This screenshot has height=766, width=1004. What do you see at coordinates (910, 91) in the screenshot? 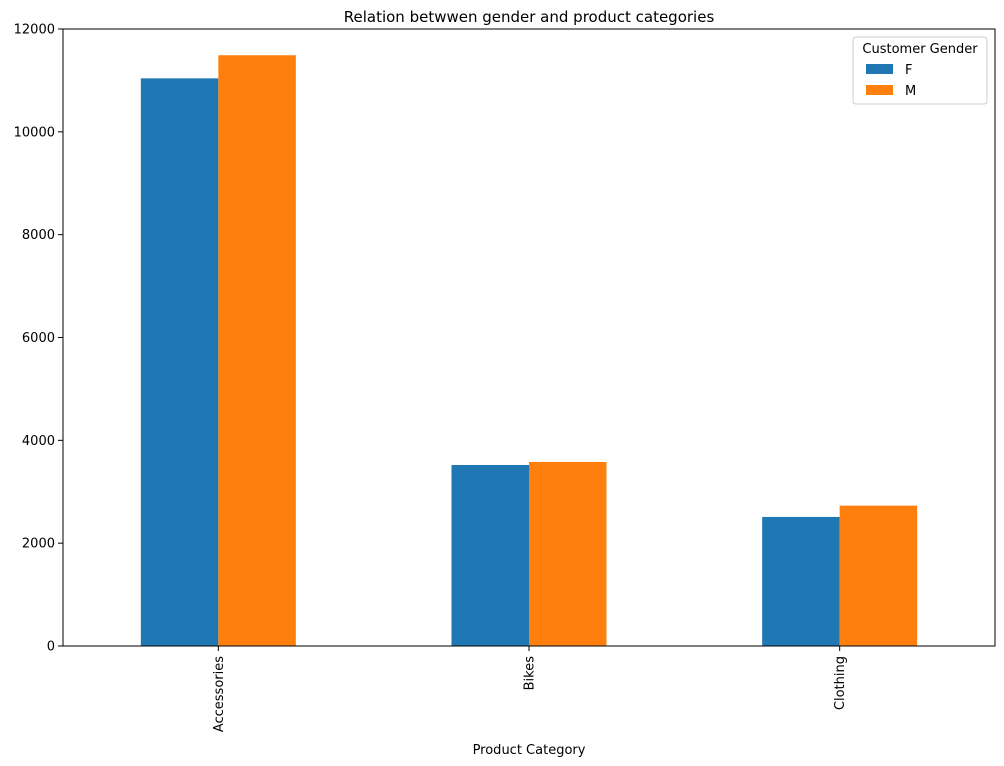
I see `legend-label-m: M` at bounding box center [910, 91].